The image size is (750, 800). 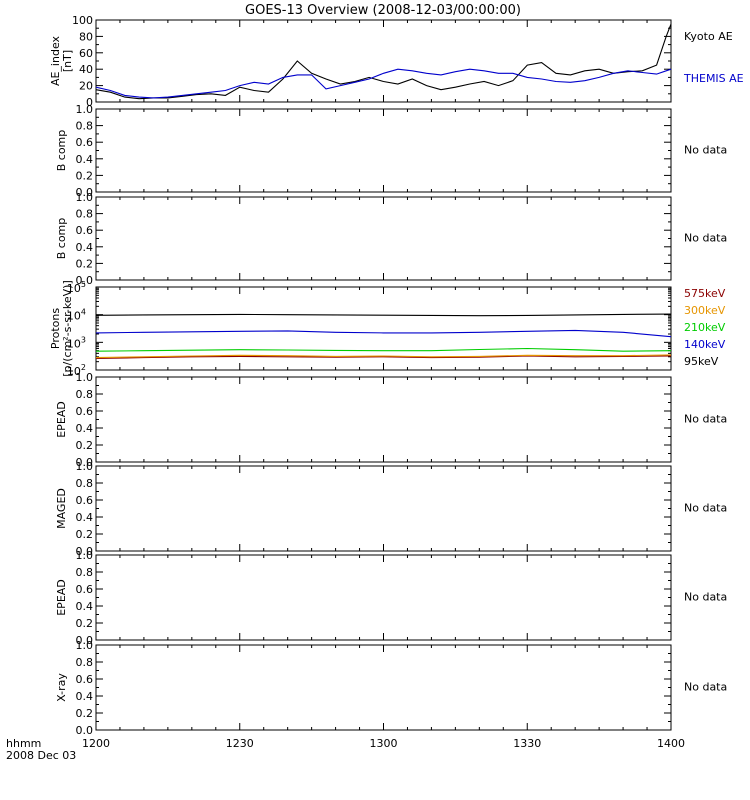 What do you see at coordinates (86, 53) in the screenshot?
I see `y-tick-label: 60` at bounding box center [86, 53].